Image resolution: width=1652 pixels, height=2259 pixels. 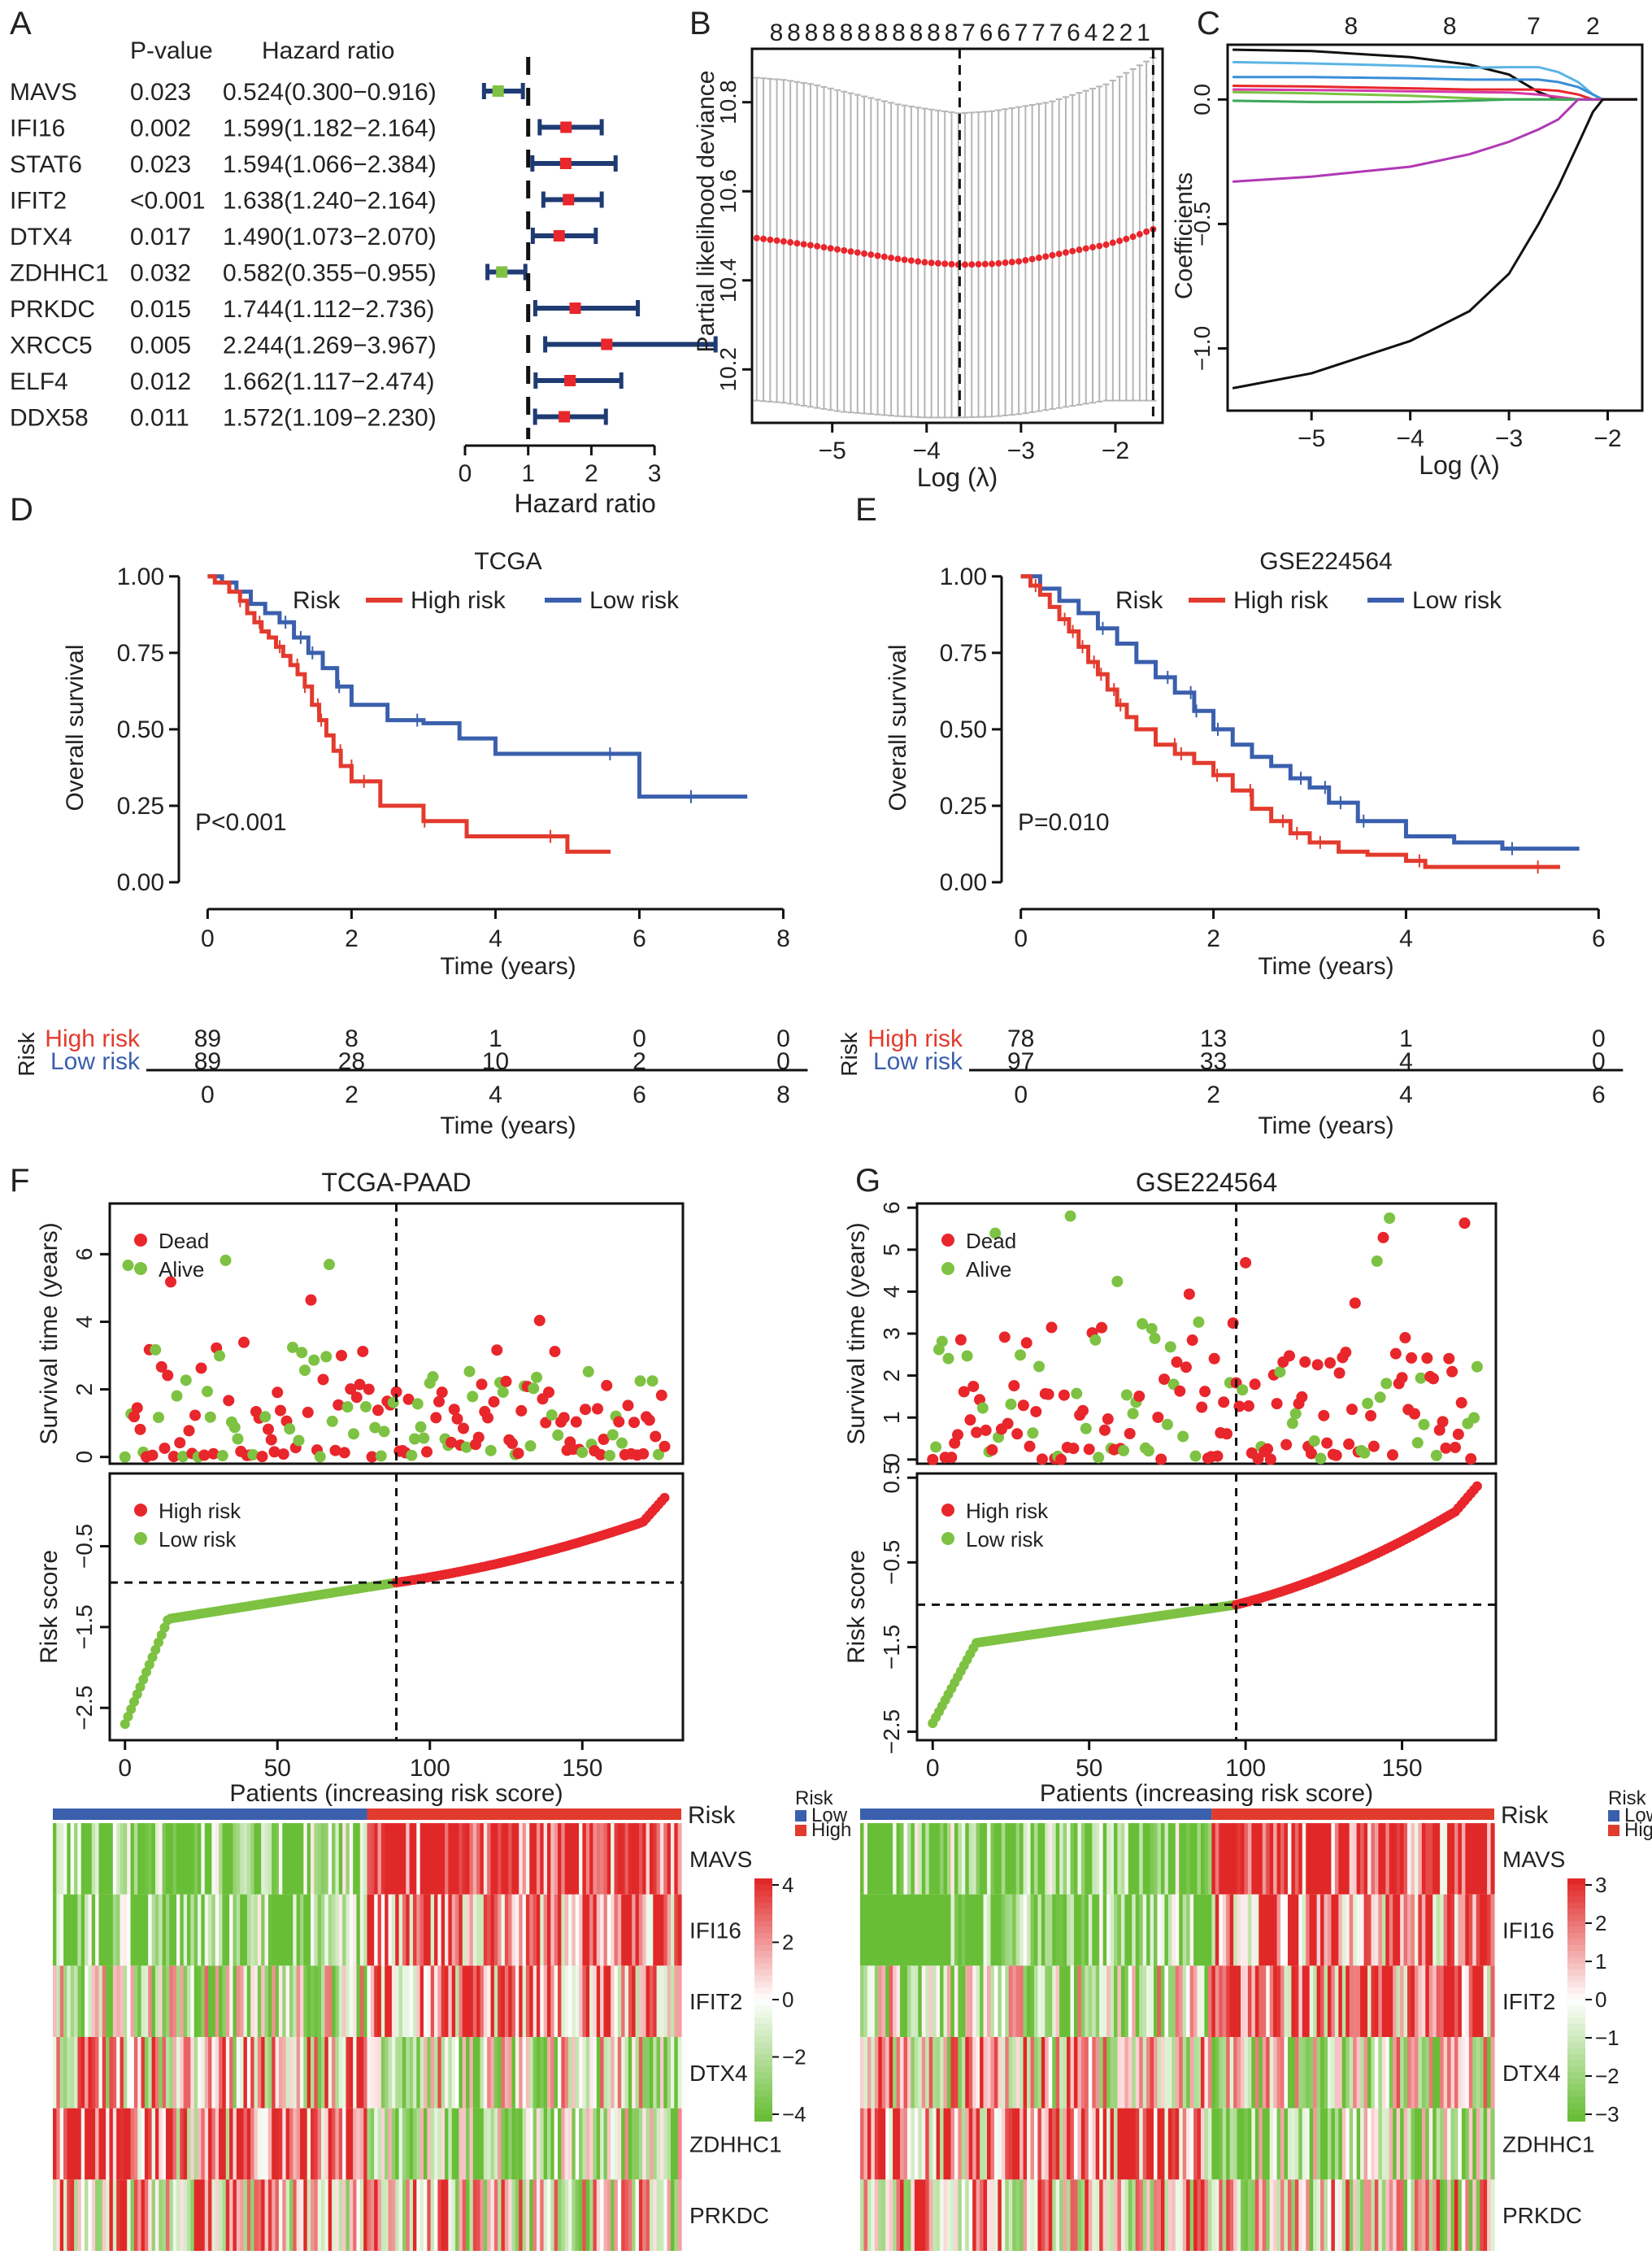 I want to click on km-curve-high, so click(x=409, y=714).